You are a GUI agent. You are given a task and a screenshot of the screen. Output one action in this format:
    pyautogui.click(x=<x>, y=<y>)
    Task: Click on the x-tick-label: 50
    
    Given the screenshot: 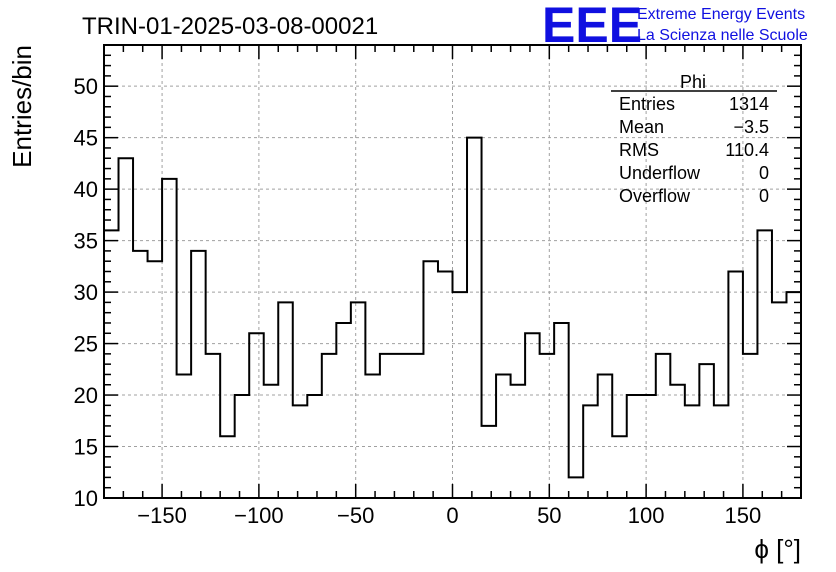 What is the action you would take?
    pyautogui.click(x=549, y=515)
    